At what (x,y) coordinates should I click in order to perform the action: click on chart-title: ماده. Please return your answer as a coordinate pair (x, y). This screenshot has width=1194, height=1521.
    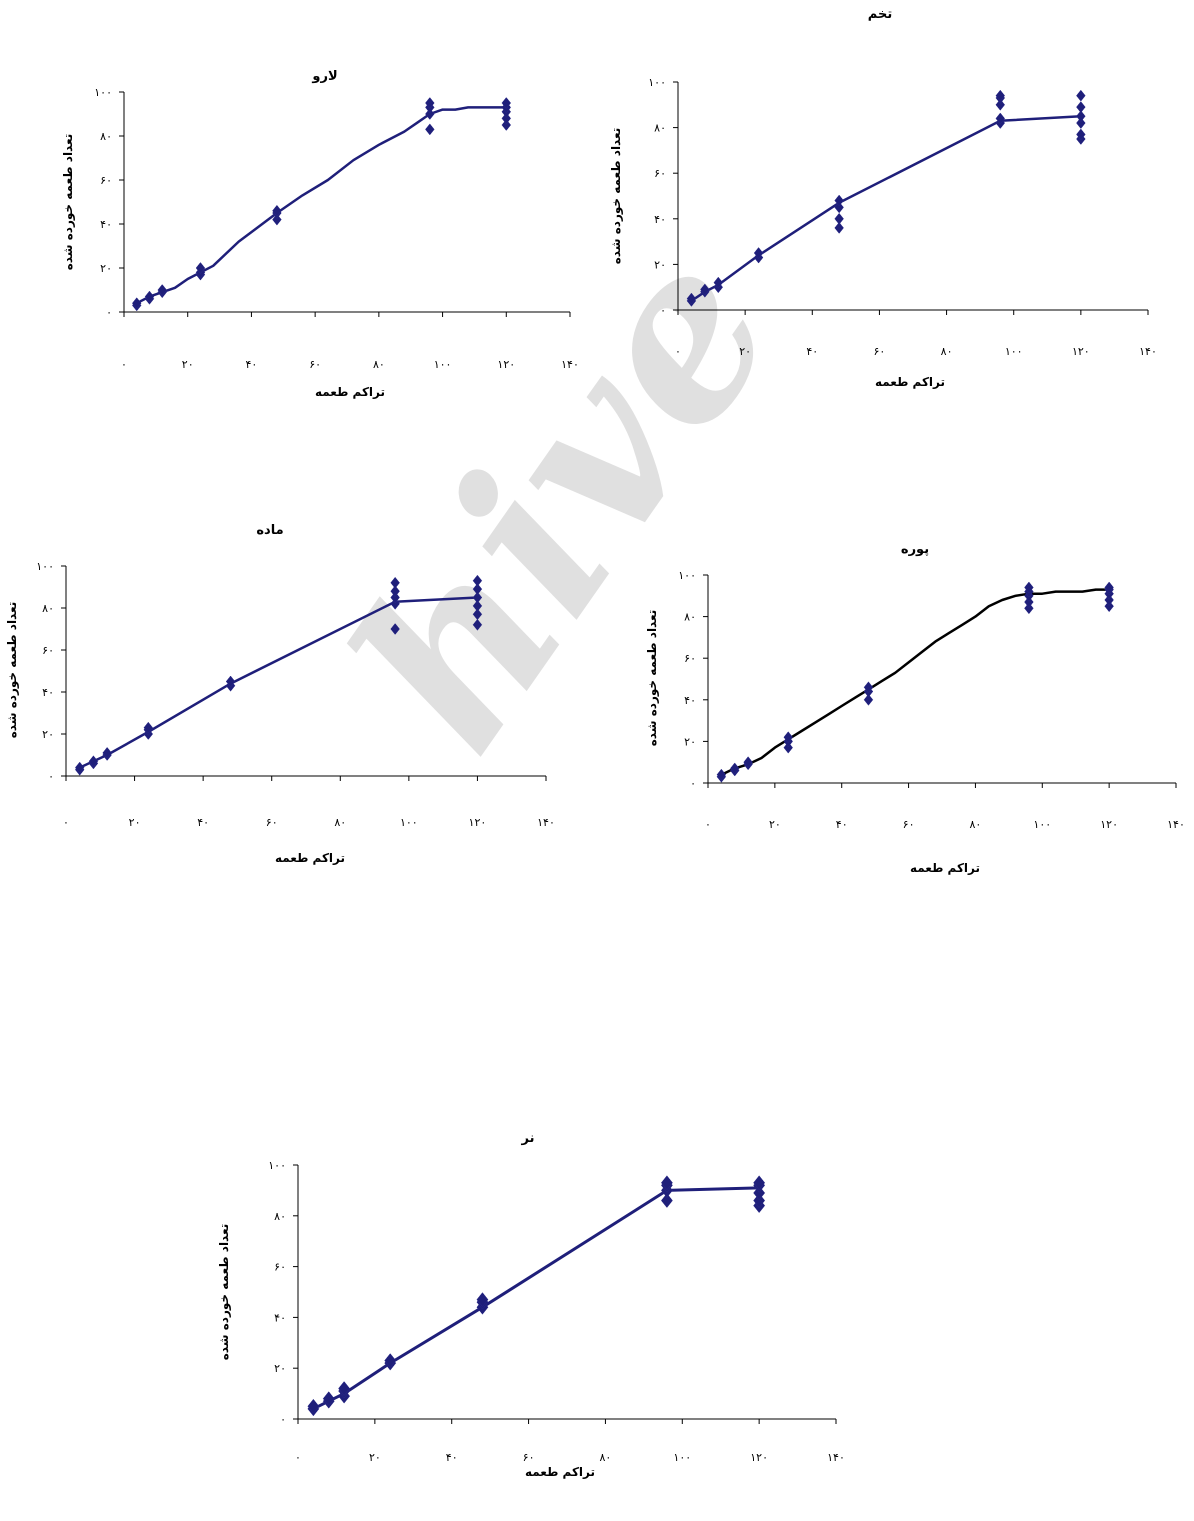
    Looking at the image, I should click on (269, 530).